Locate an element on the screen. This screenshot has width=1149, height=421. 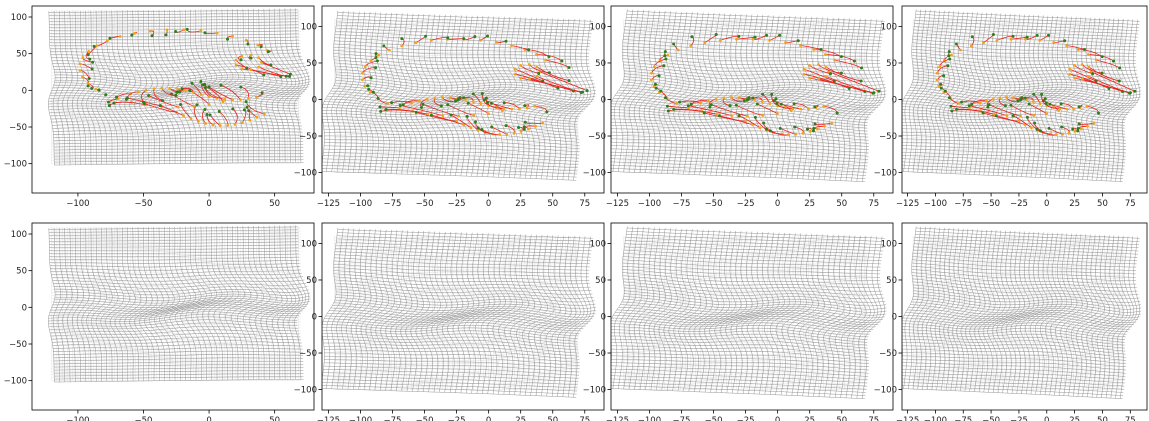
x-tick-label: 0 is located at coordinates (208, 204).